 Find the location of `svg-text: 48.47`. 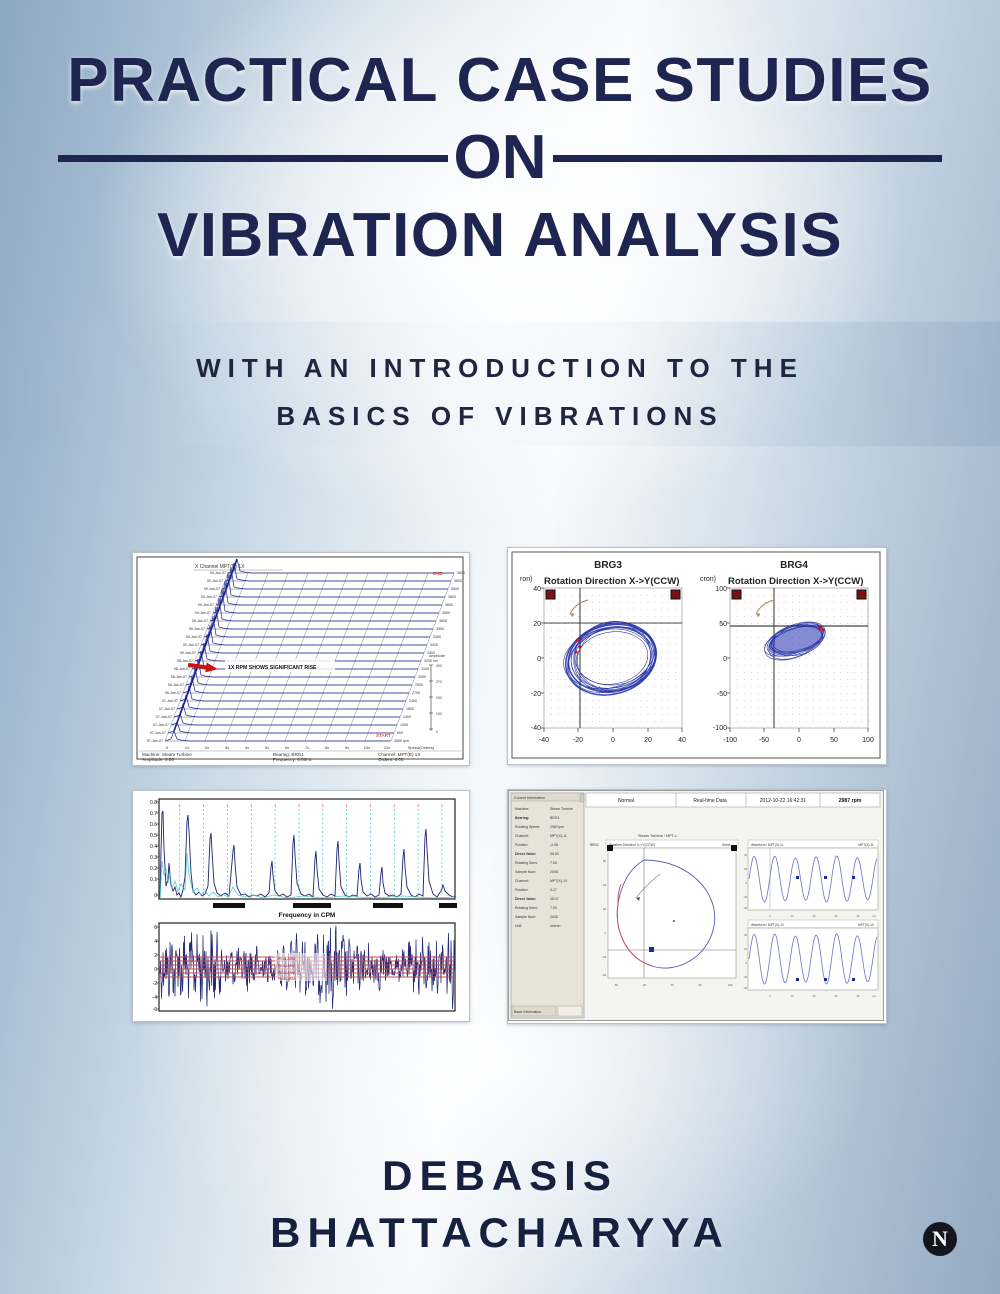

svg-text: 48.47 is located at coordinates (554, 899).